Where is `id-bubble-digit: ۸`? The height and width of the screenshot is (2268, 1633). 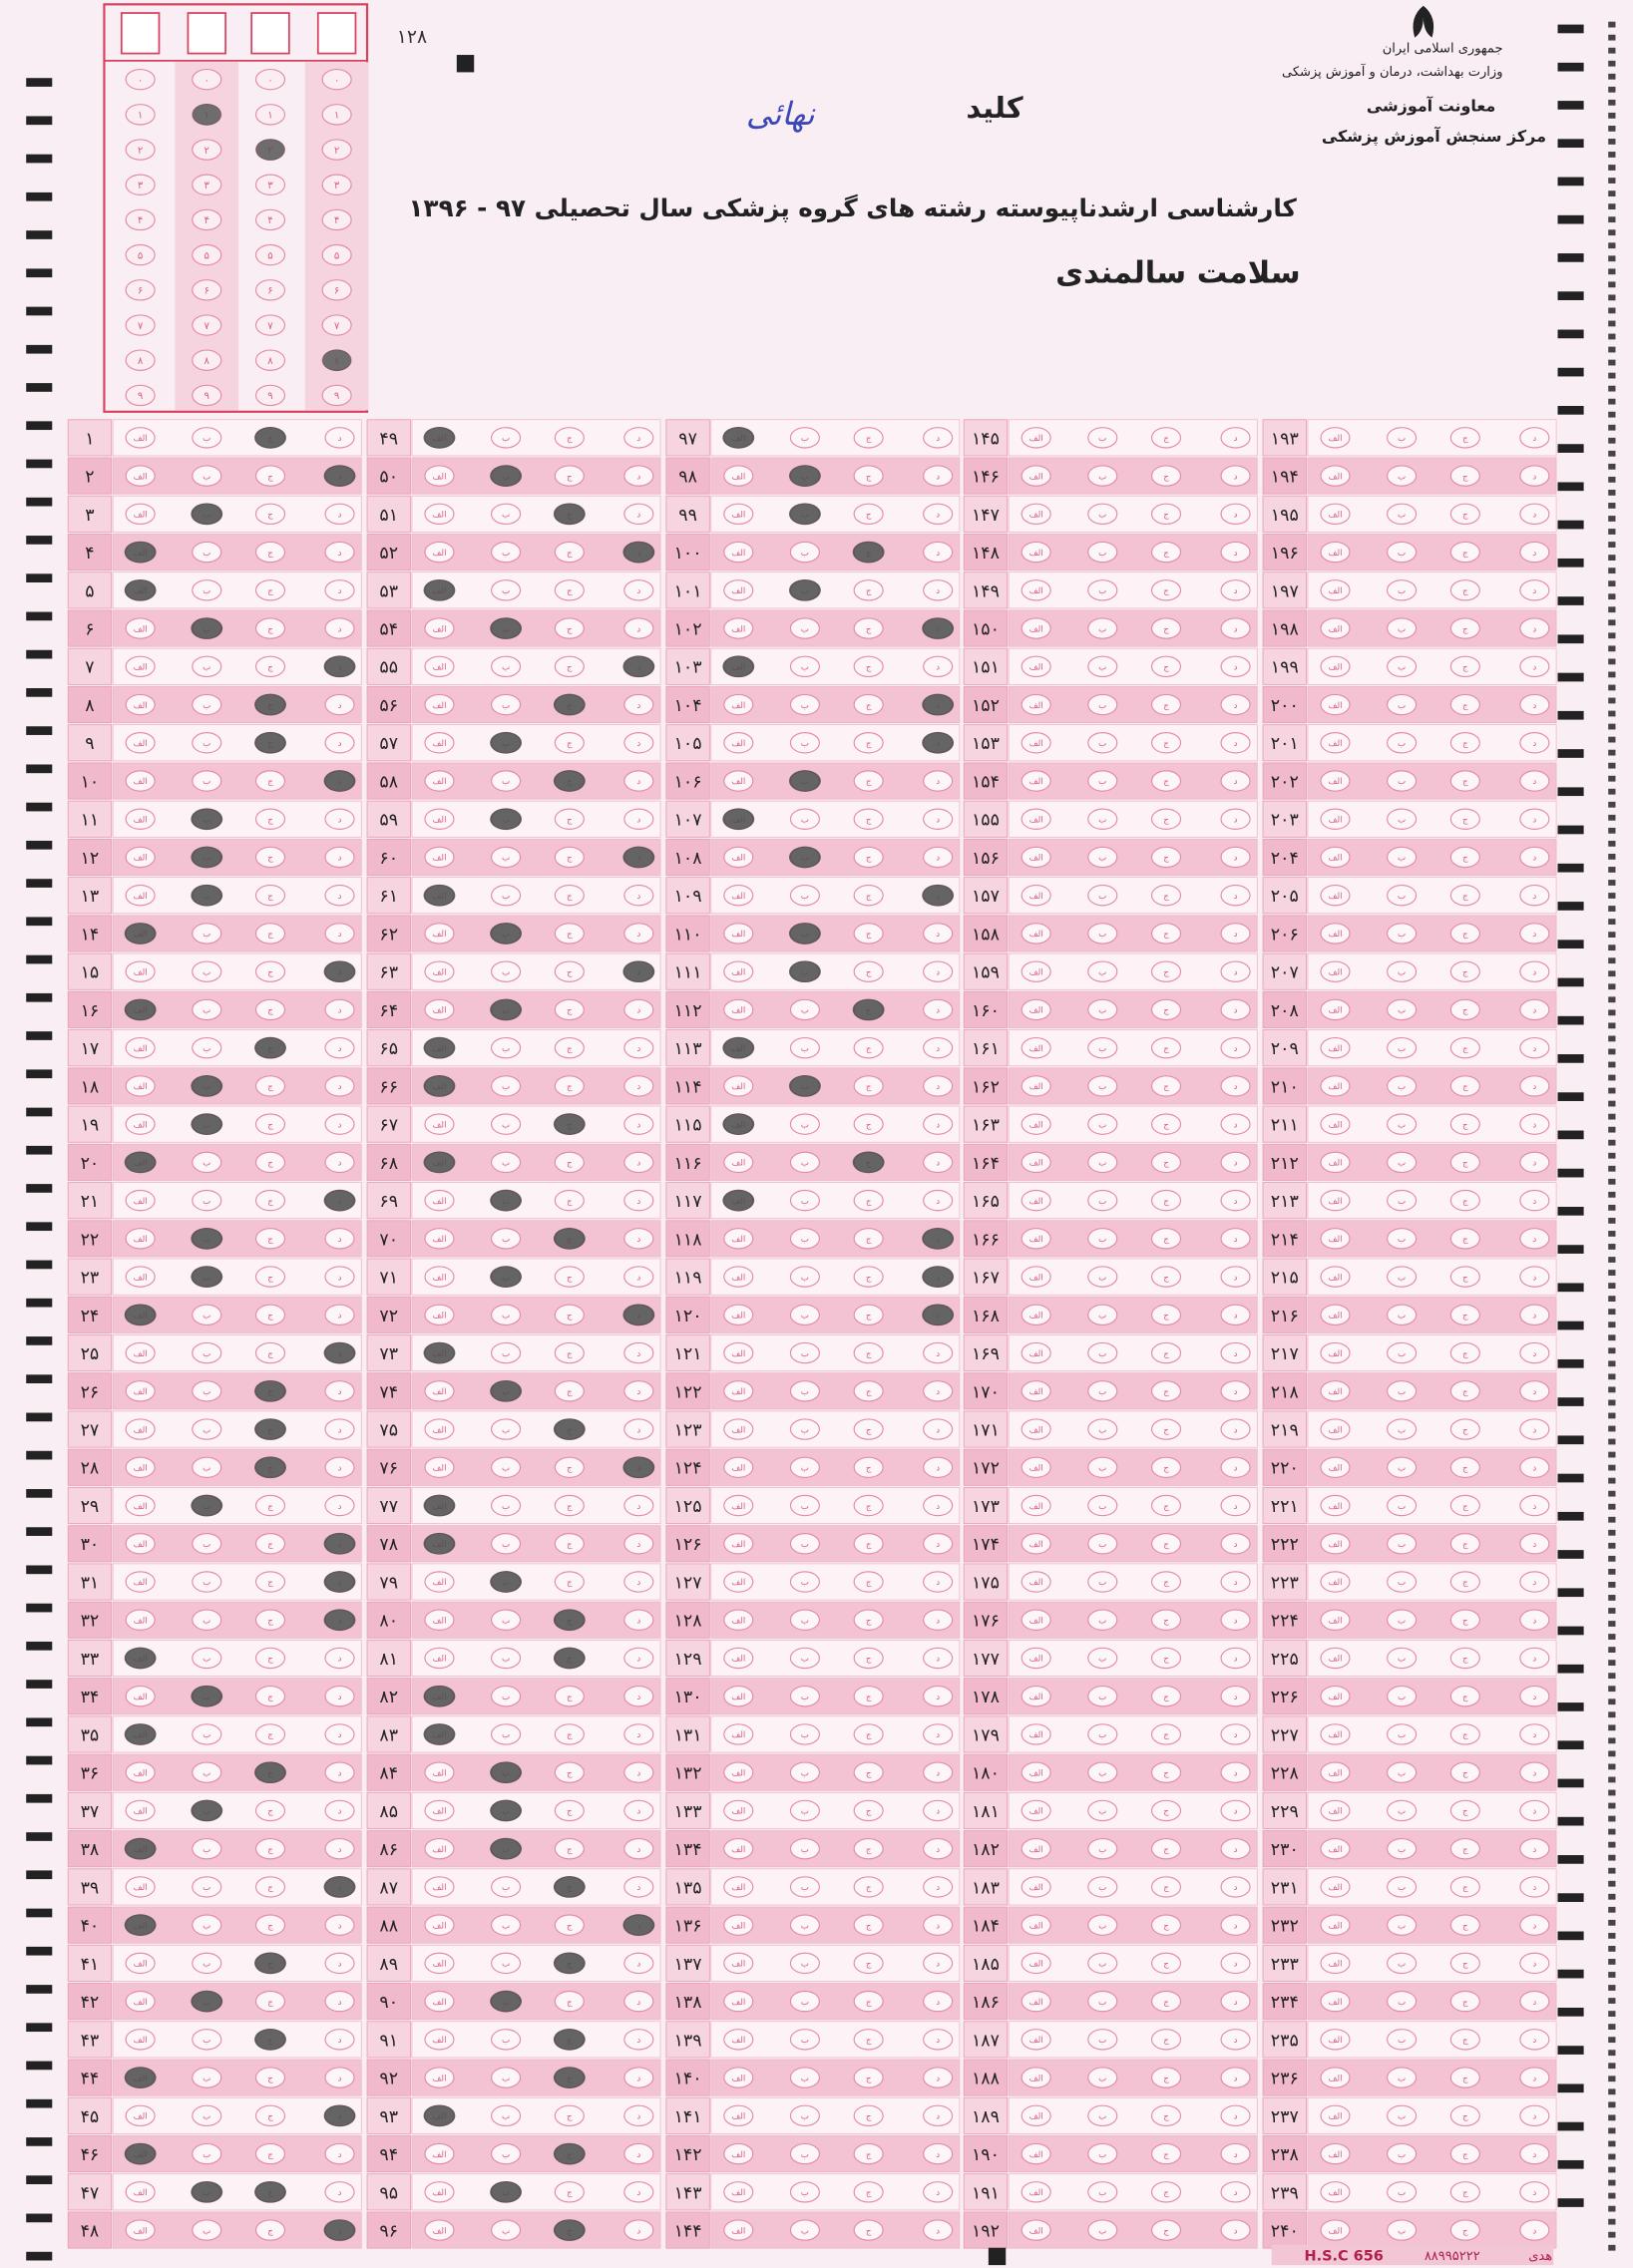 id-bubble-digit: ۸ is located at coordinates (141, 361).